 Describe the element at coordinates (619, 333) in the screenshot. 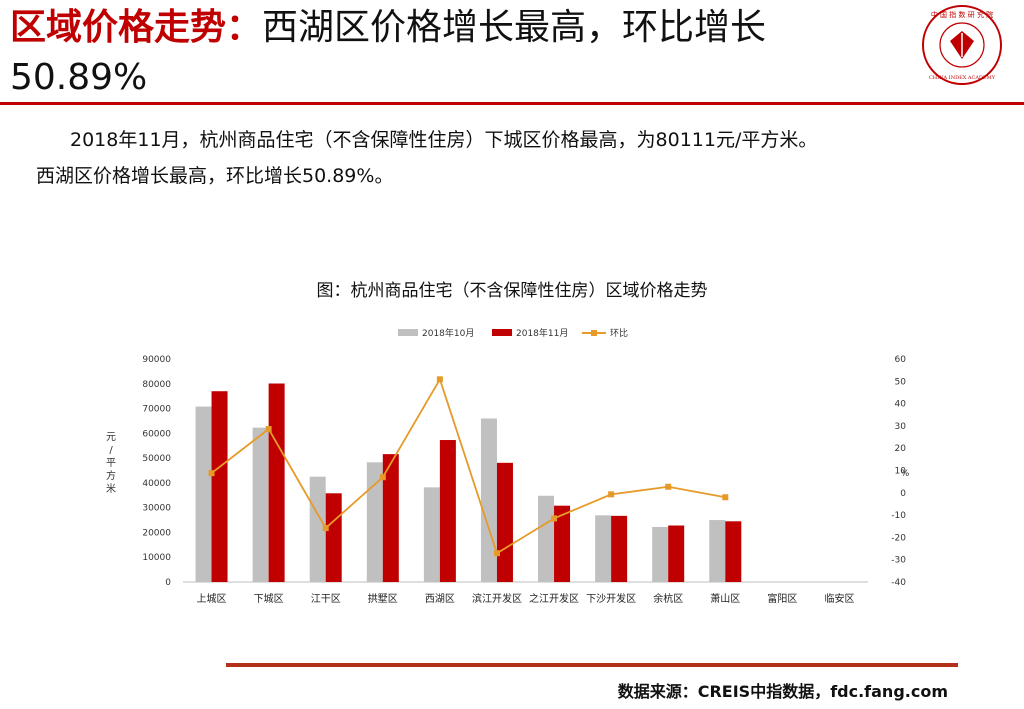

I see `legend-label-mom: 环比` at that location.